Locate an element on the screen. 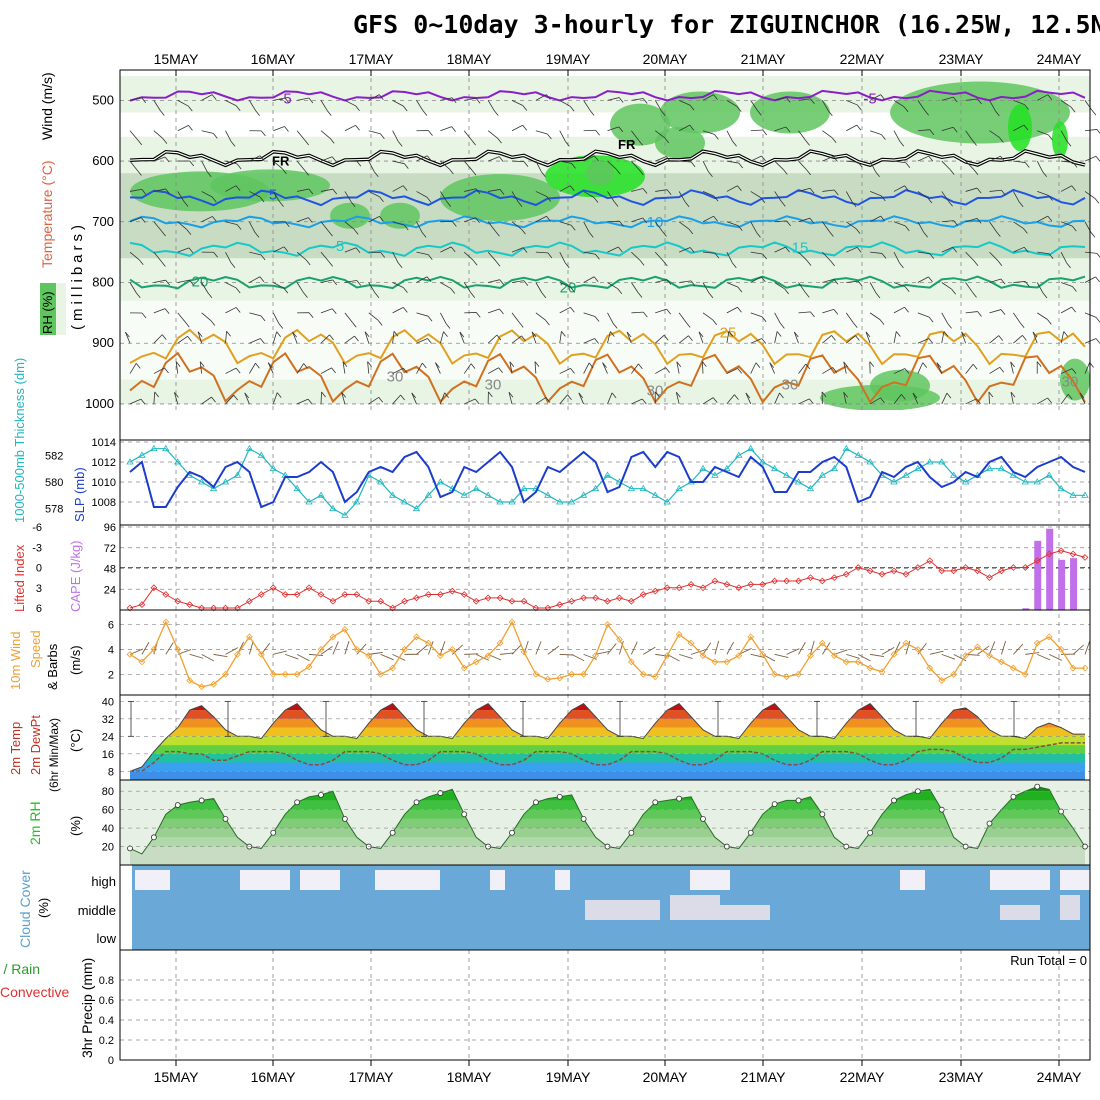  temp2m-label: 2m Temp is located at coordinates (15, 748).